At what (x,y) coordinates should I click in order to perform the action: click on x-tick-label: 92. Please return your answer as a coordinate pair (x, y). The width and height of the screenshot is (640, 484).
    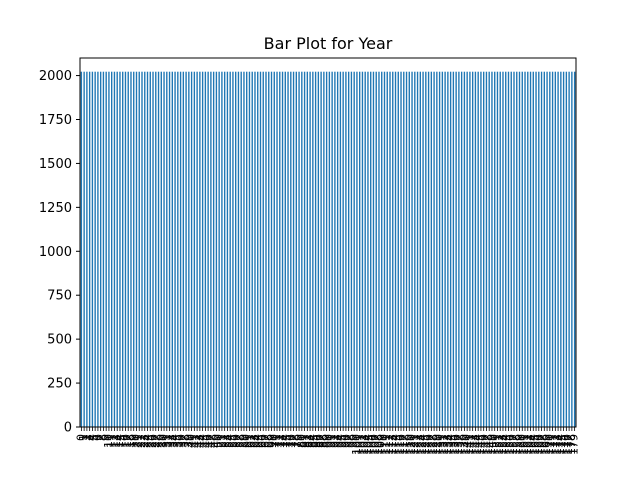
    Looking at the image, I should click on (334, 441).